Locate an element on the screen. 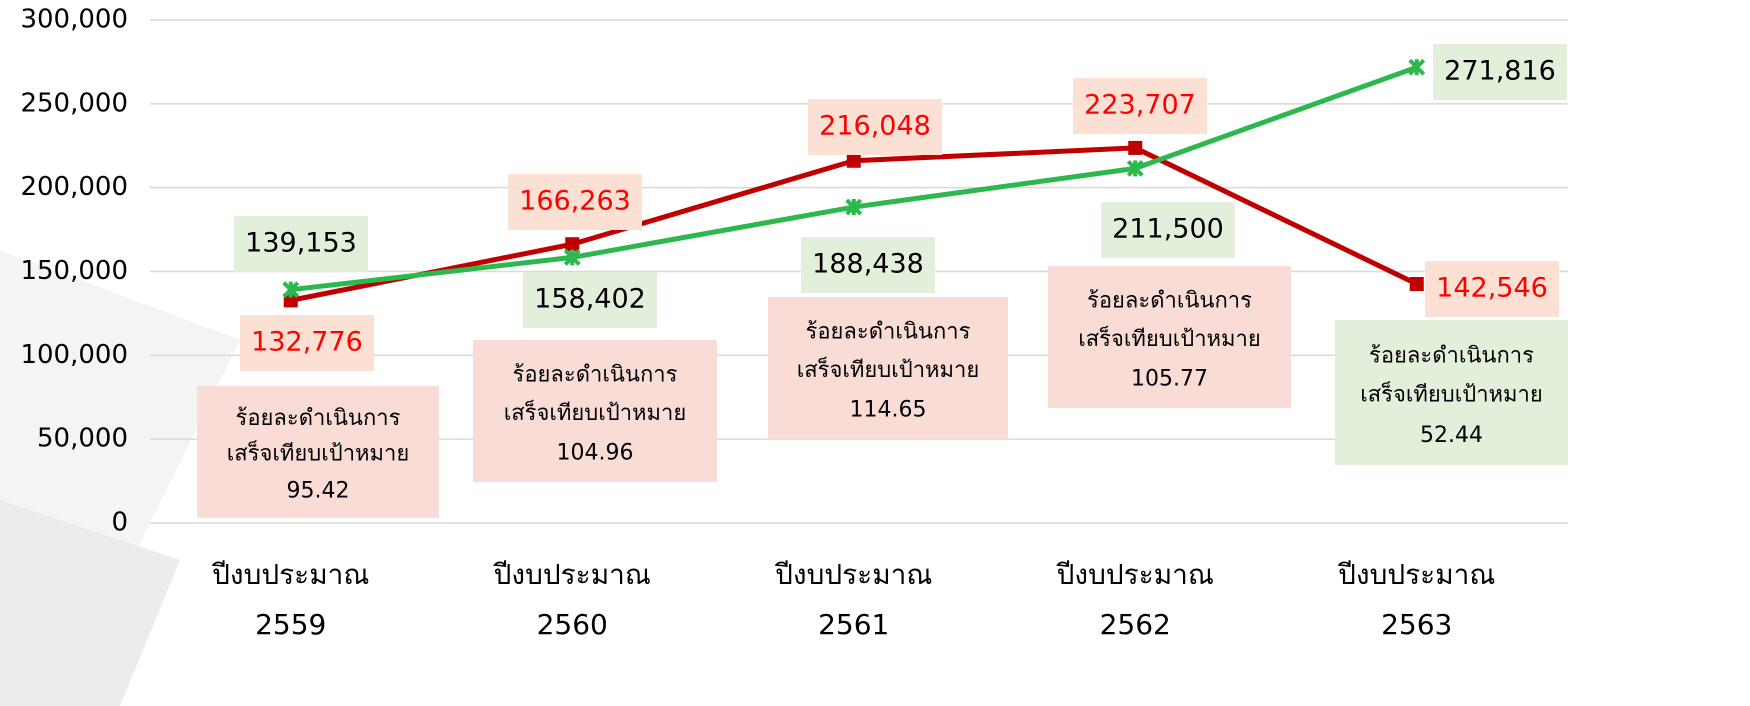 The width and height of the screenshot is (1750, 706). data-label: 216,048 is located at coordinates (875, 126).